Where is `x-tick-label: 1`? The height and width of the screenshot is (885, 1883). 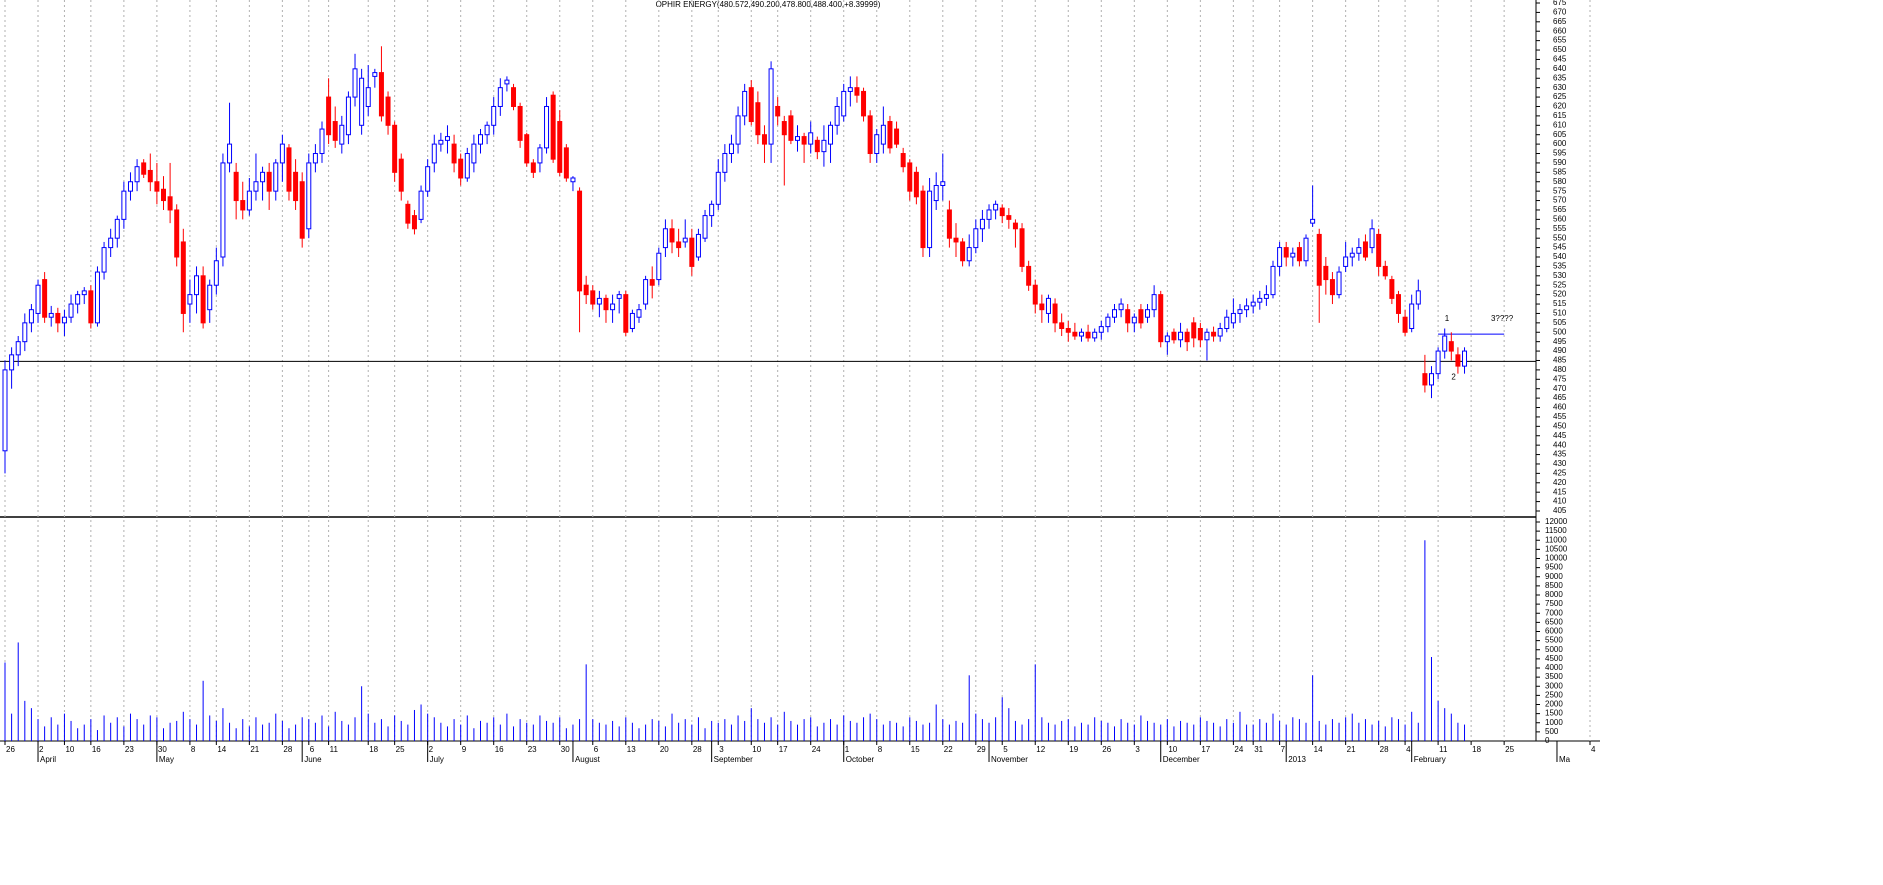 x-tick-label: 1 is located at coordinates (847, 749).